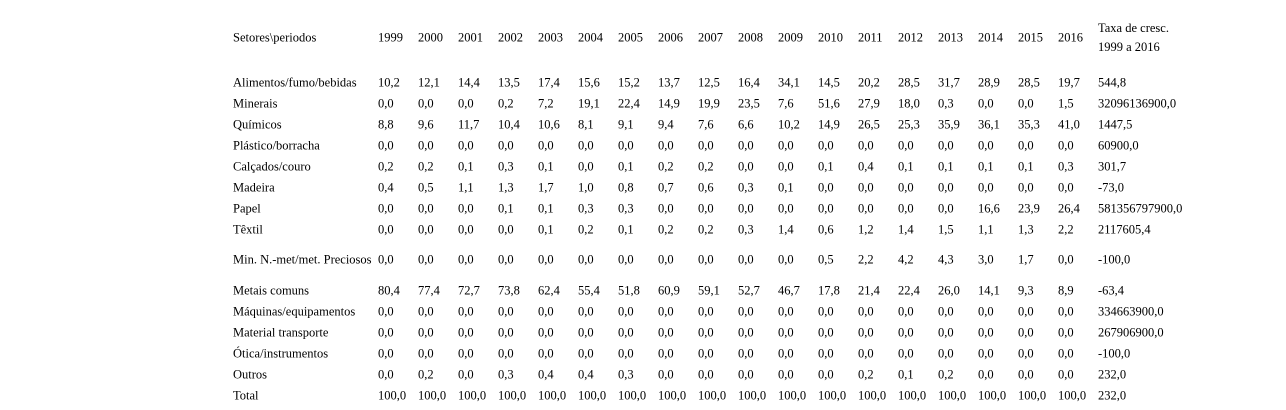 Image resolution: width=1286 pixels, height=410 pixels. I want to click on header-cell: 2008, so click(750, 37).